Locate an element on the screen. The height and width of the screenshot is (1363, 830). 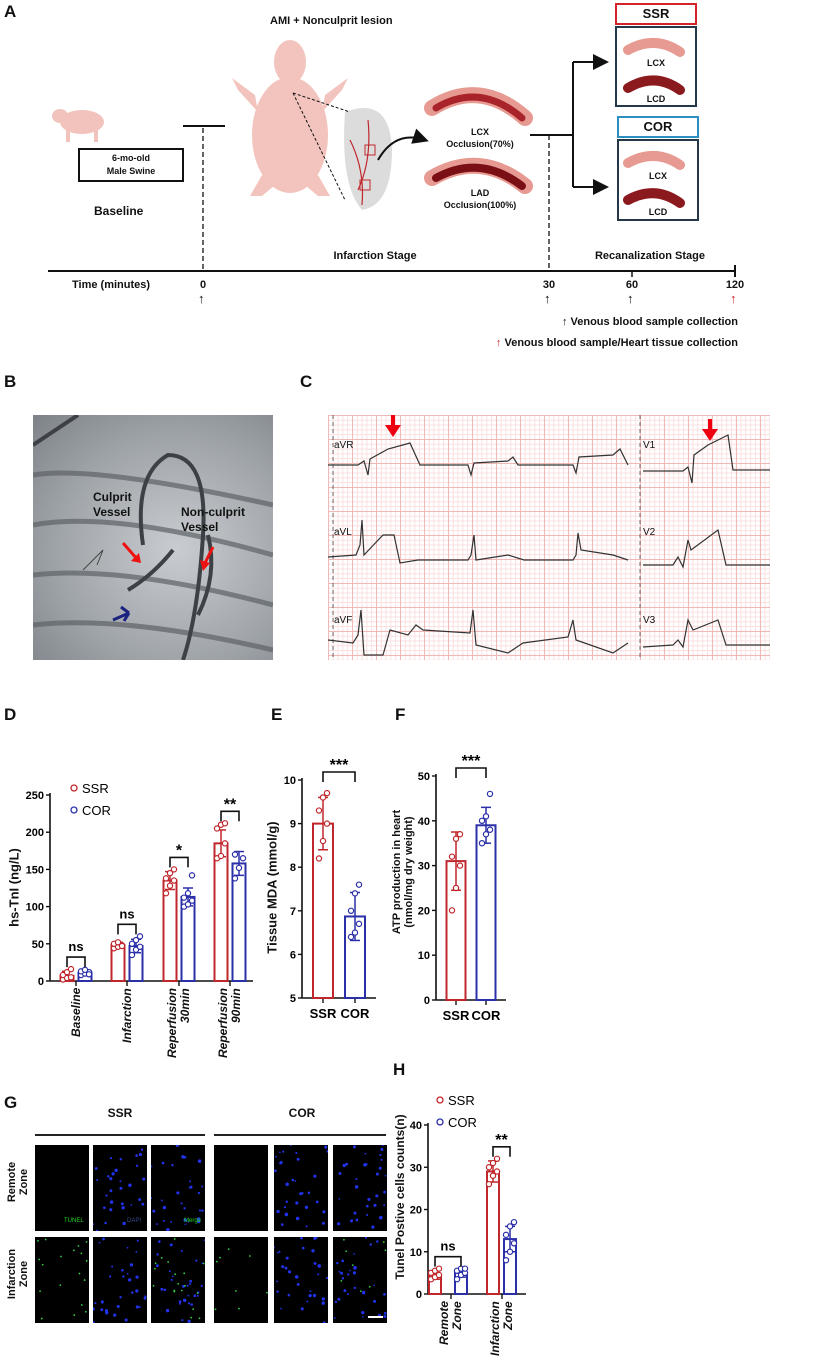
bar-cor is located at coordinates (486, 913).